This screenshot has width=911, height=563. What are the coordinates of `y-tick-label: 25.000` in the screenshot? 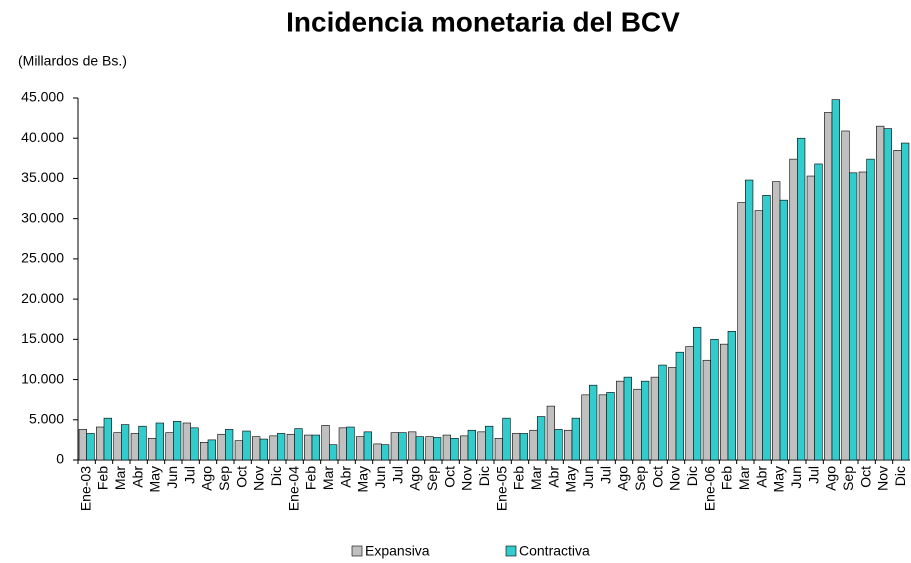 It's located at (42, 258).